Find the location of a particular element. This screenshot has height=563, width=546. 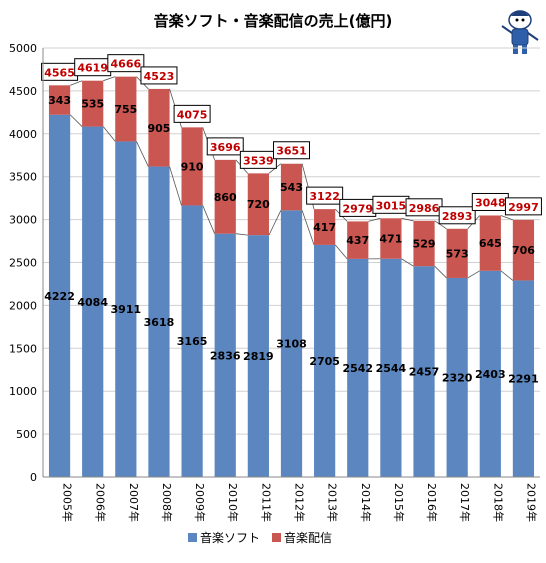

x-tick-label: 2005年 is located at coordinates (68, 502).